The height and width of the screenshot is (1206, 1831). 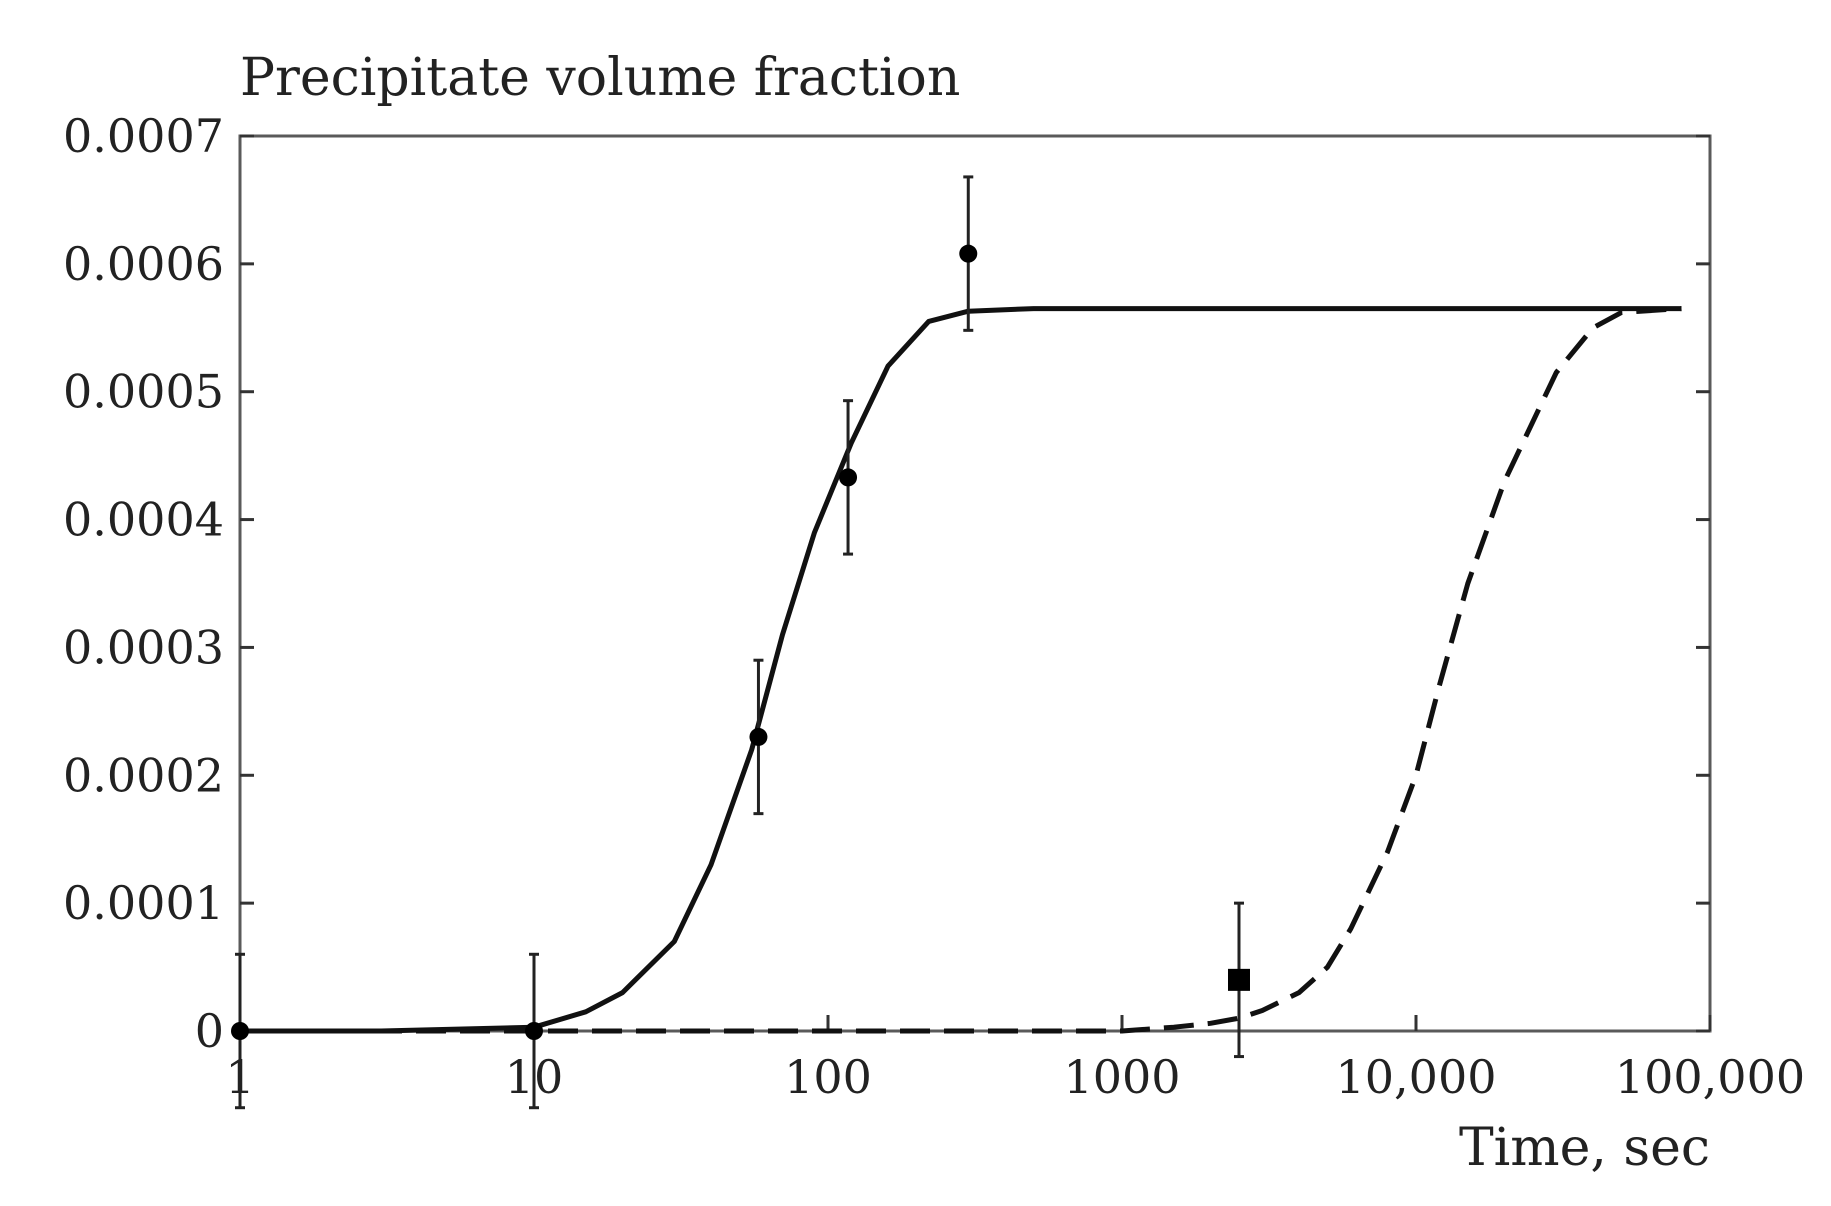 I want to click on data-point-square, so click(x=1238, y=979).